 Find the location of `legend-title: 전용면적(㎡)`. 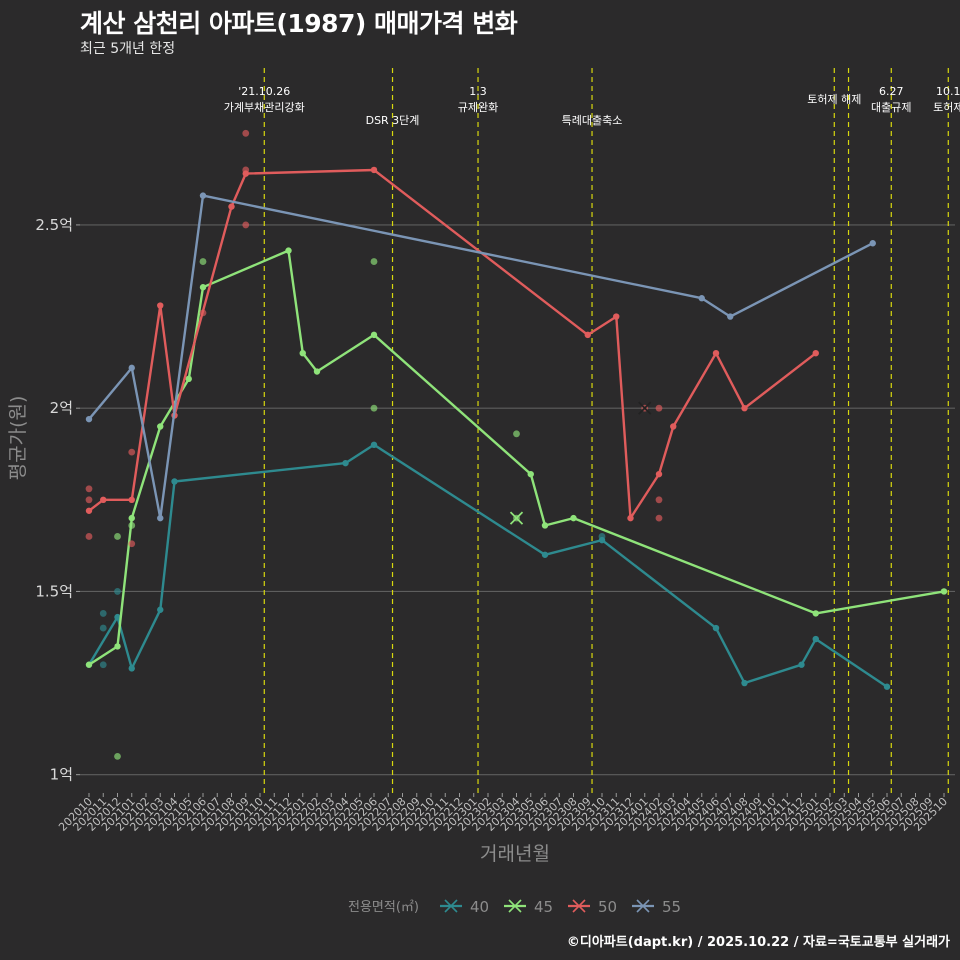

legend-title: 전용면적(㎡) is located at coordinates (383, 907).